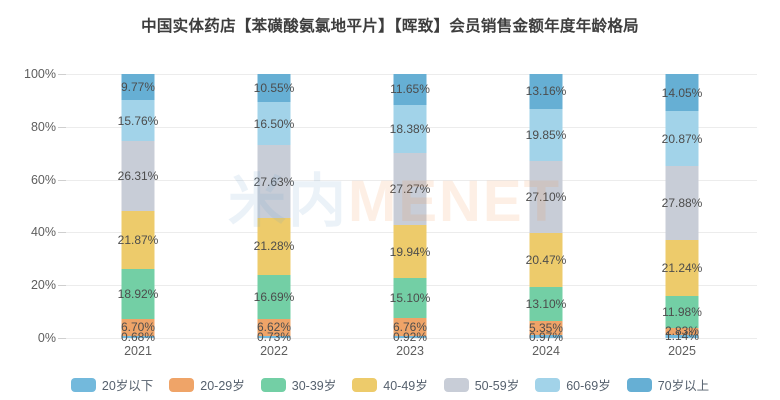  Describe the element at coordinates (43, 285) in the screenshot. I see `y-axis-label: 20%` at that location.